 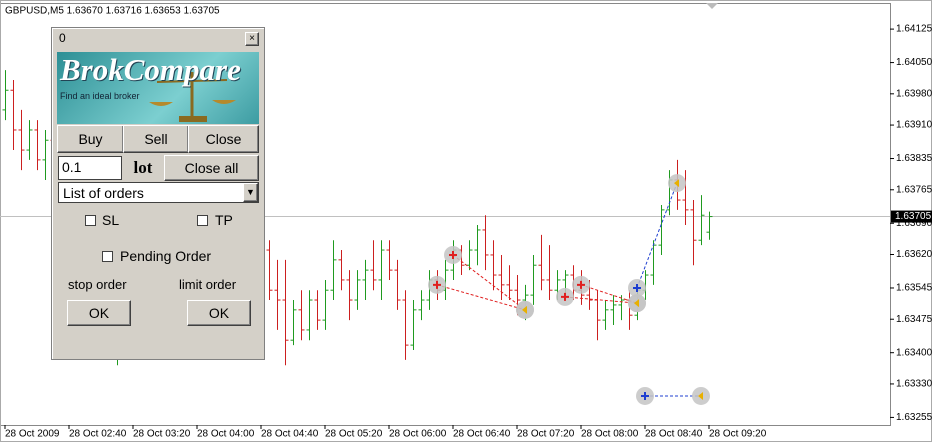 I want to click on x-tick-label: 28 Oct 06:00, so click(x=418, y=434).